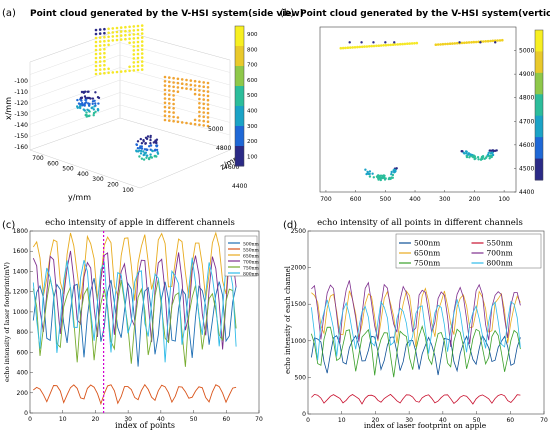 The height and width of the screenshot is (437, 550). I want to click on b-colorbar-segment, so click(539, 41).